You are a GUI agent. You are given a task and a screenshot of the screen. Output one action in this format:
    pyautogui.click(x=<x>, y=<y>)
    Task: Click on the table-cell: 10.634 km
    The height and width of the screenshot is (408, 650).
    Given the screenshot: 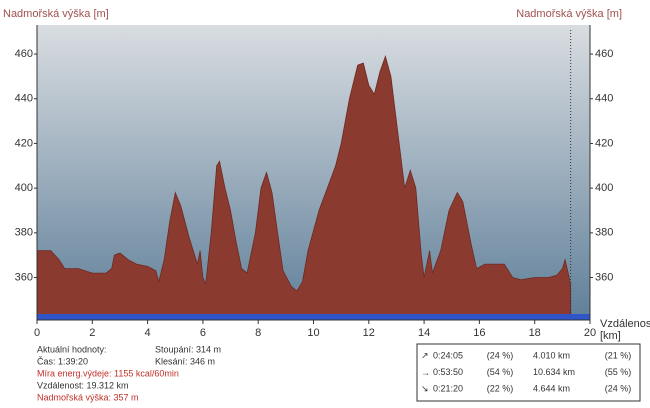 What is the action you would take?
    pyautogui.click(x=554, y=372)
    